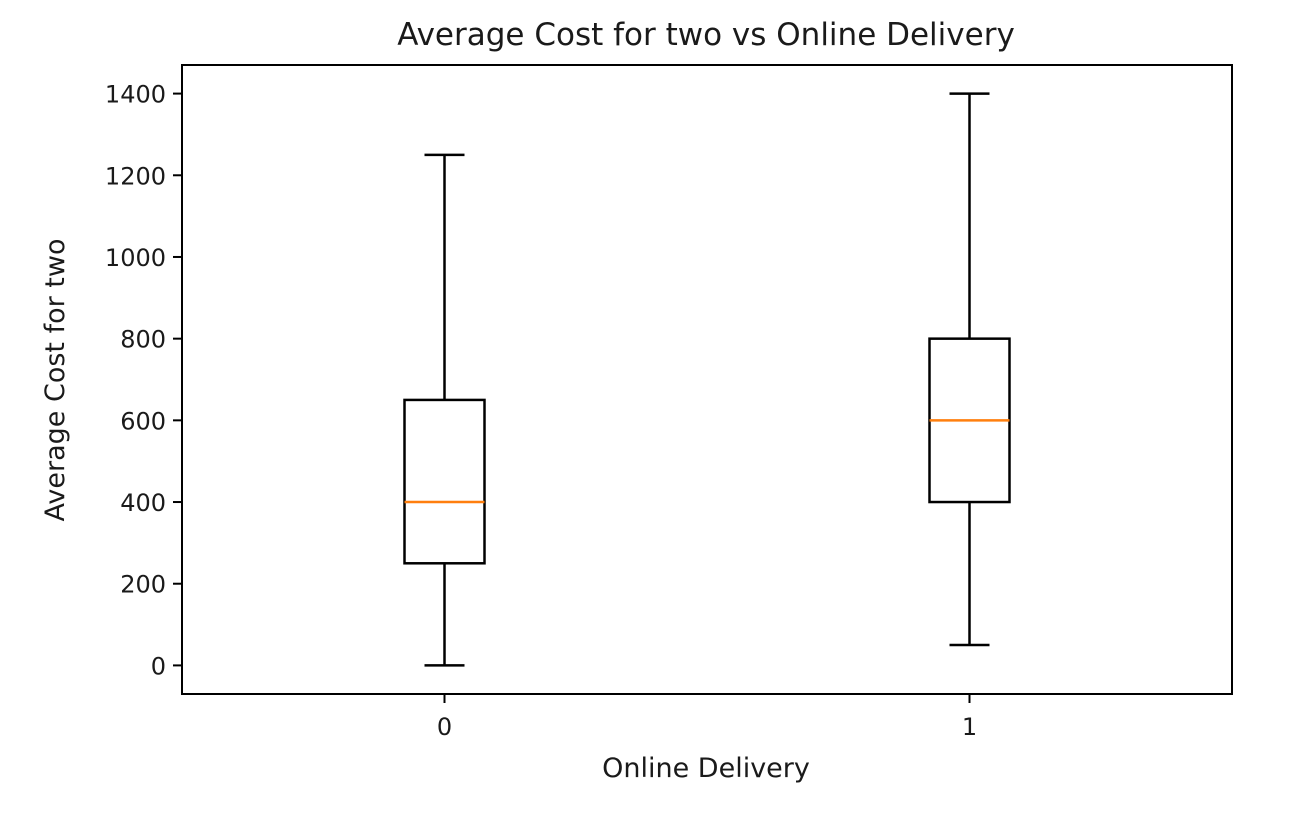  What do you see at coordinates (706, 768) in the screenshot?
I see `x-axis-label: Online Delivery` at bounding box center [706, 768].